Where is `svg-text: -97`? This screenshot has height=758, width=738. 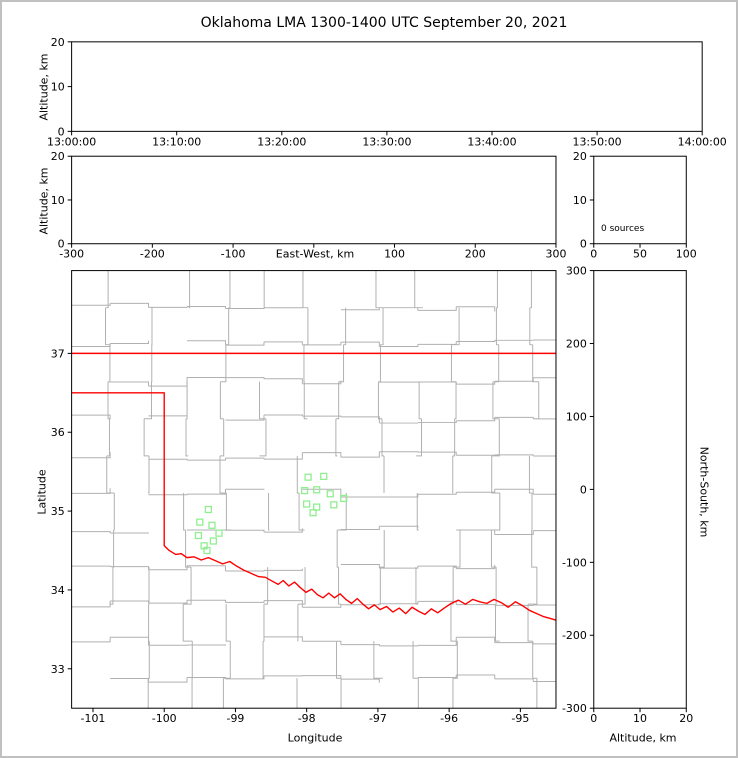
svg-text: -97 is located at coordinates (378, 718).